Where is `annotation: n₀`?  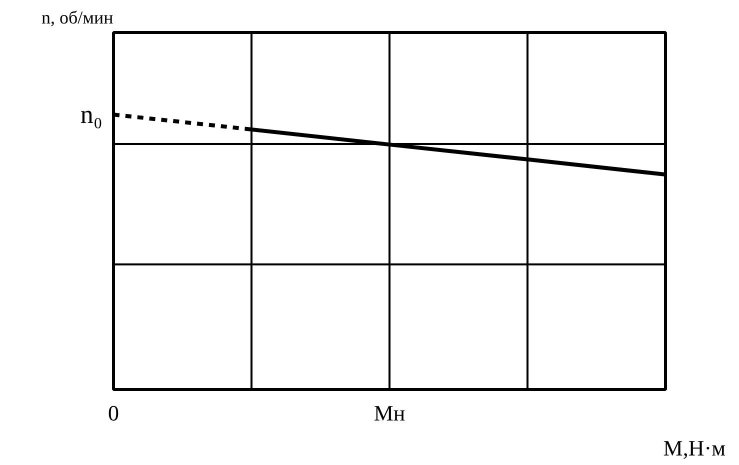
annotation: n₀ is located at coordinates (91, 115).